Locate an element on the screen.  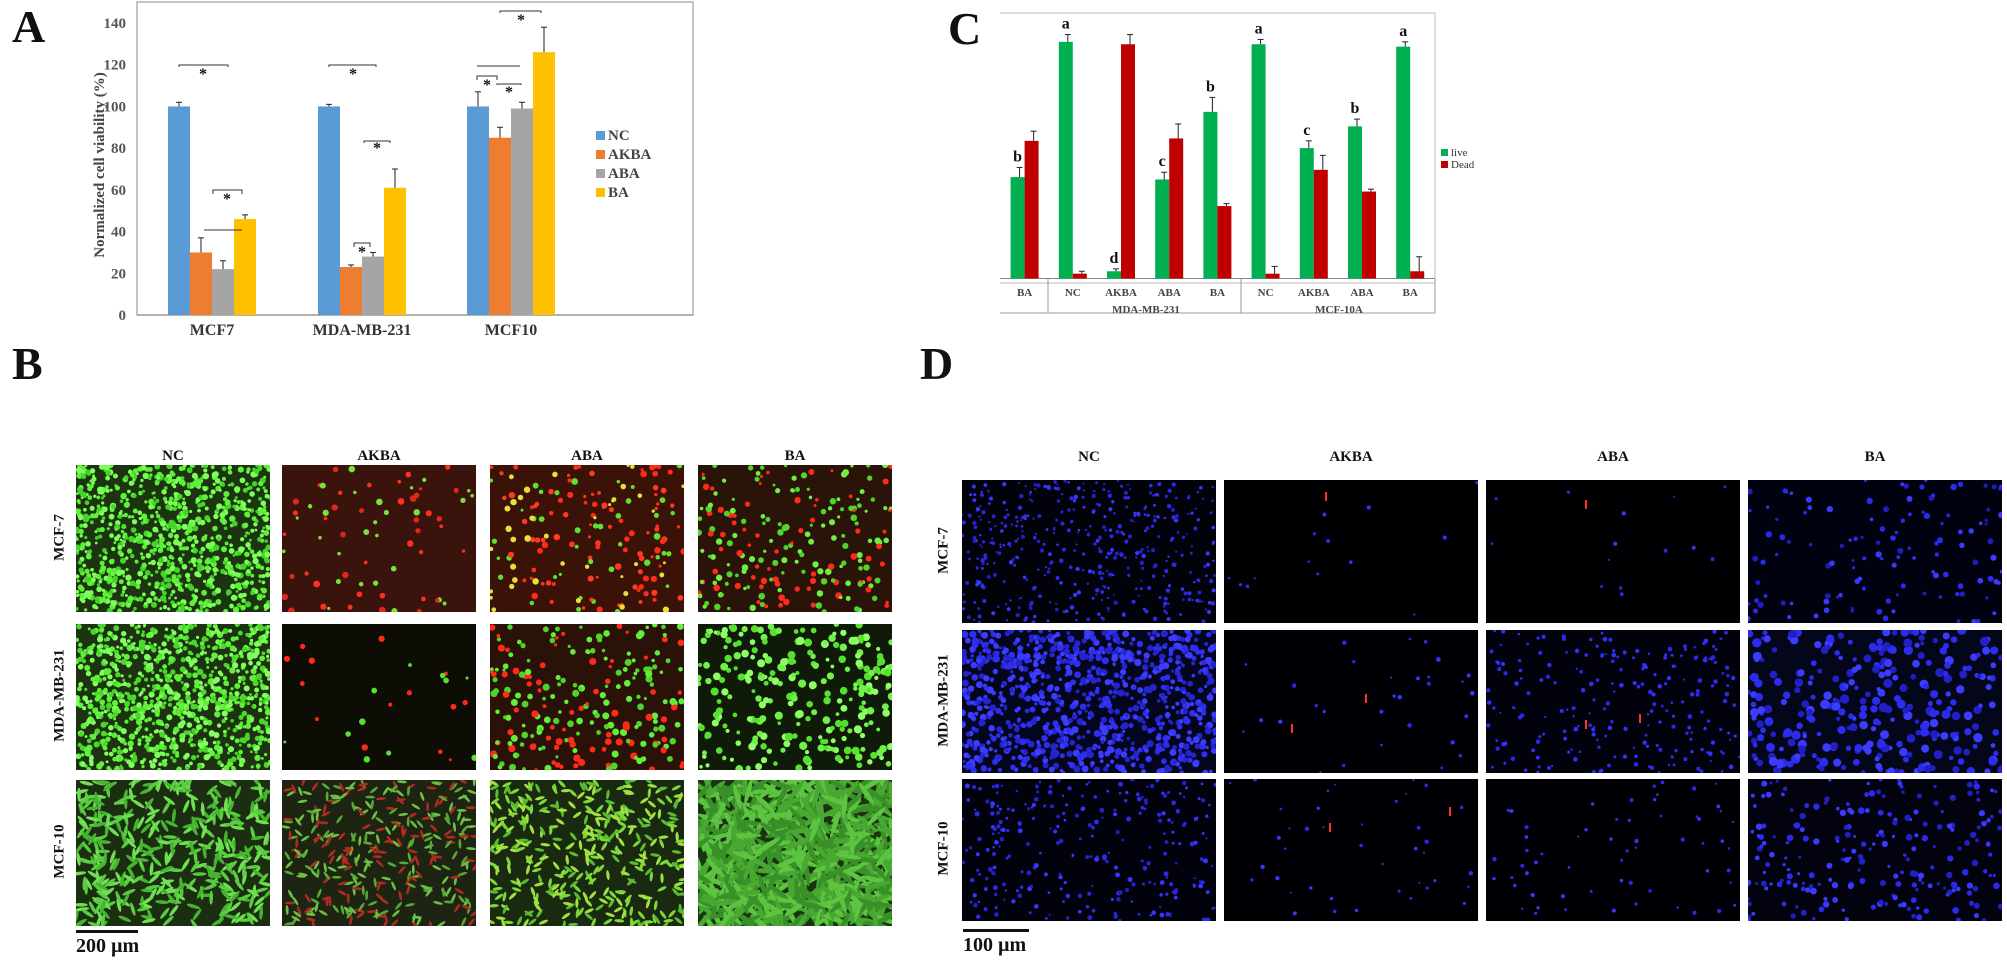
y-tick-label: 60 is located at coordinates (118, 191).